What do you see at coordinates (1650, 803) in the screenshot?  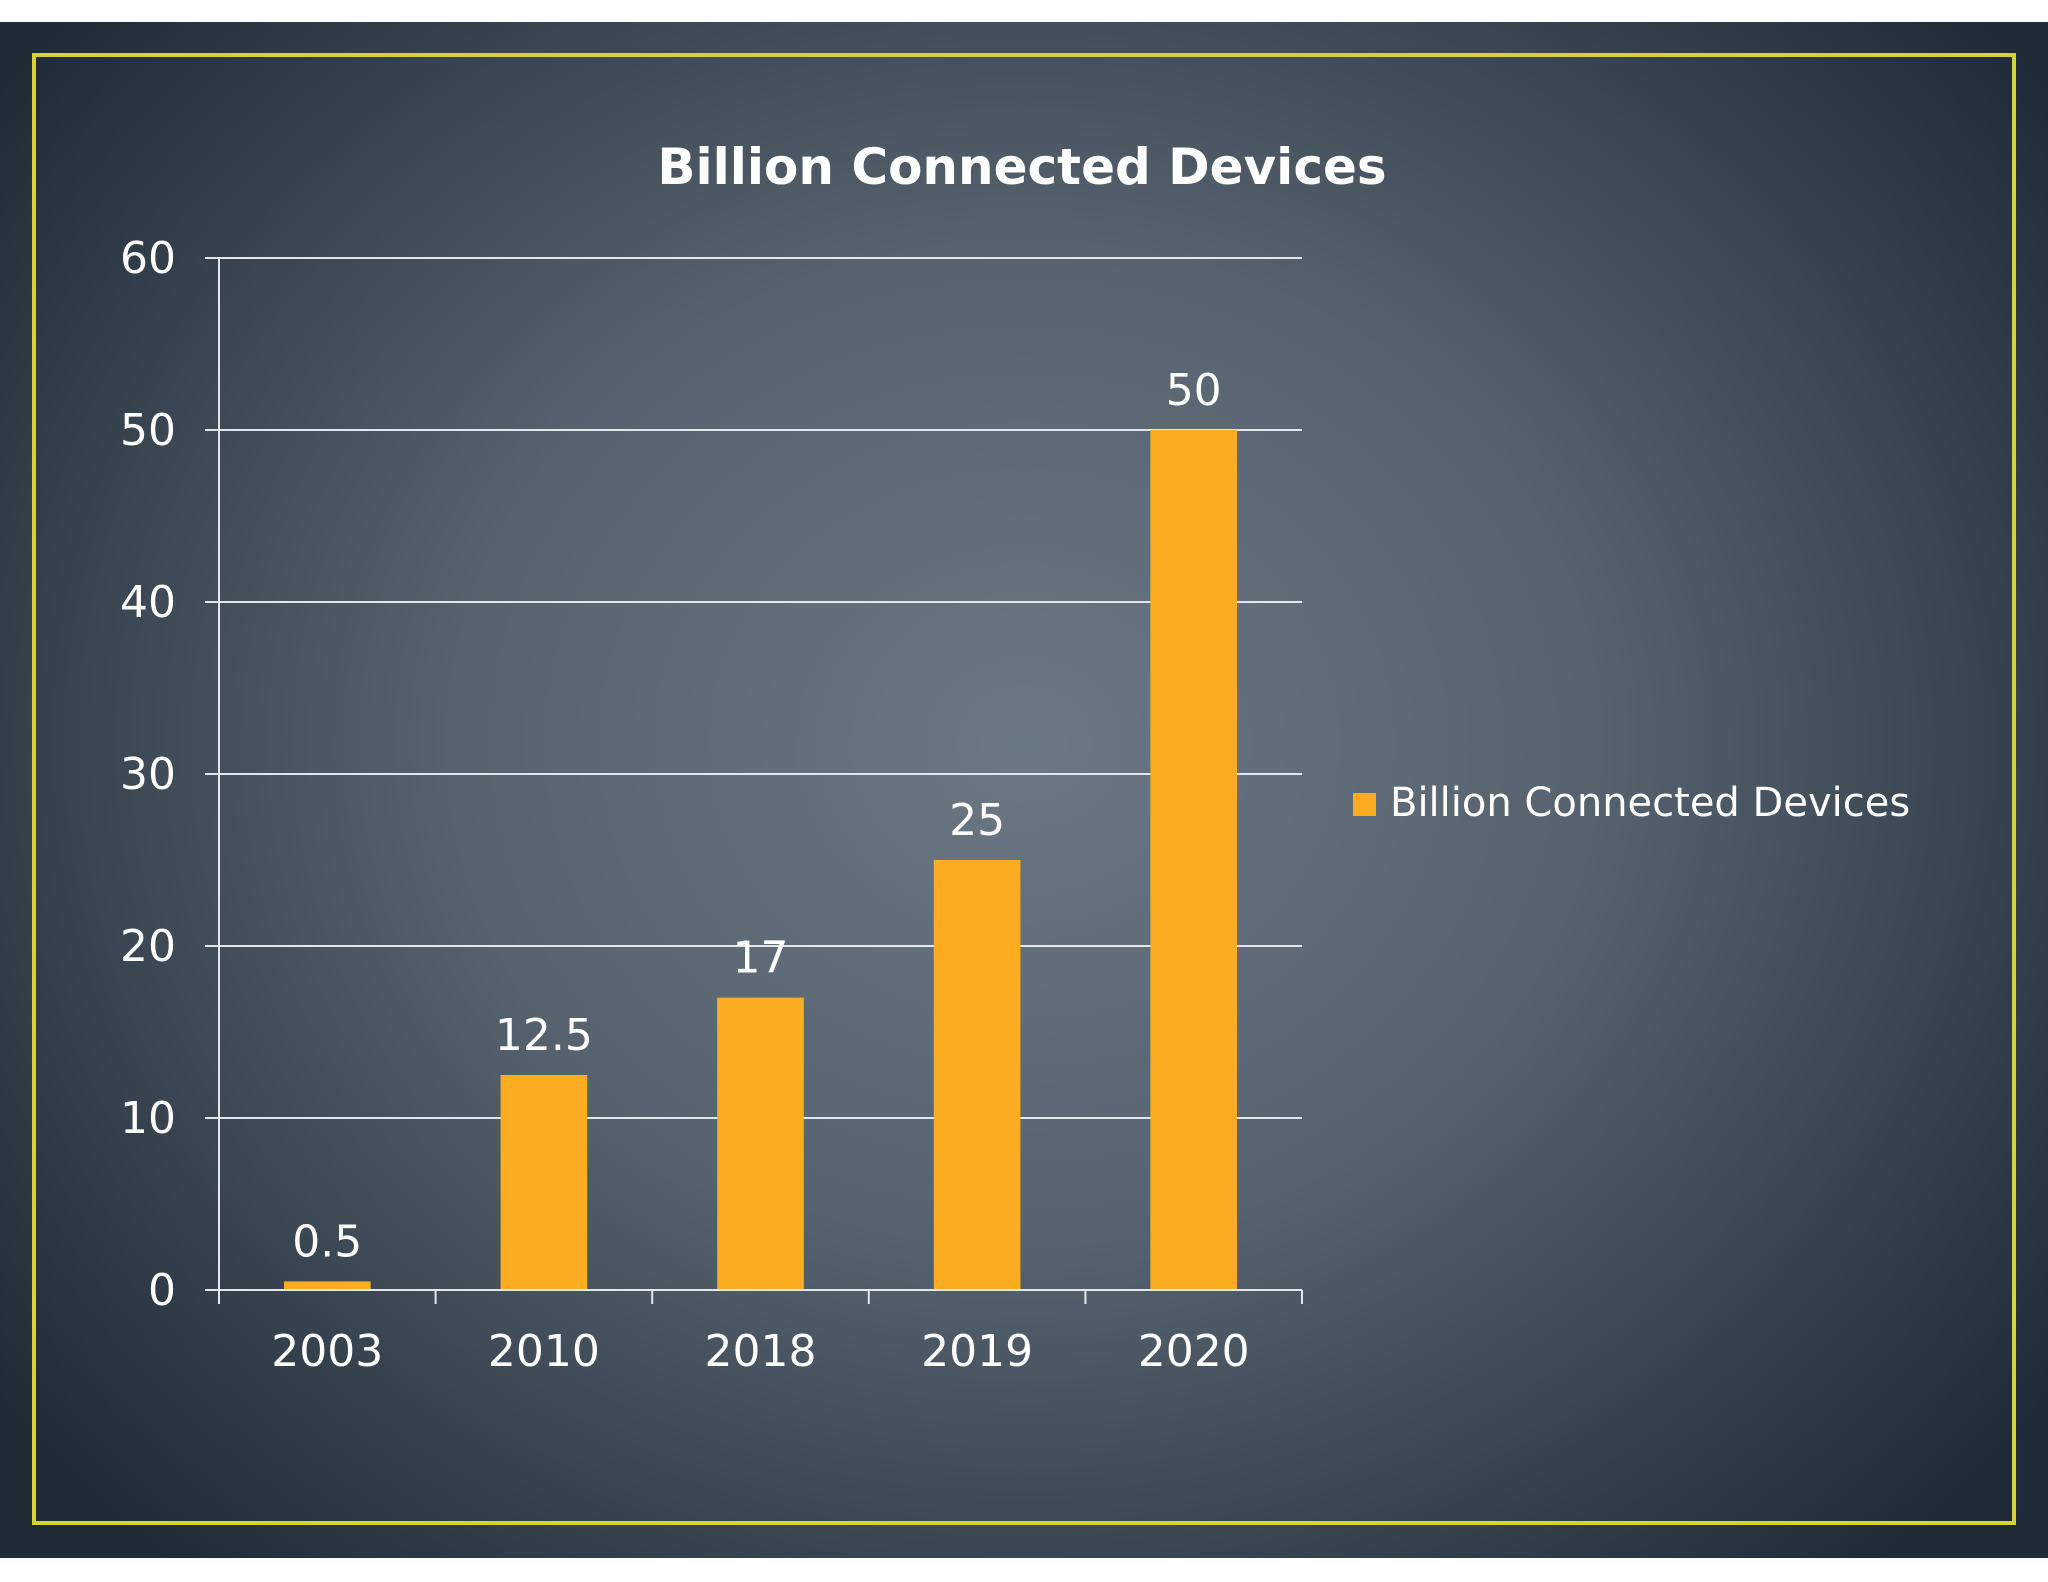 I see `legend-label: Billion Connected Devices` at bounding box center [1650, 803].